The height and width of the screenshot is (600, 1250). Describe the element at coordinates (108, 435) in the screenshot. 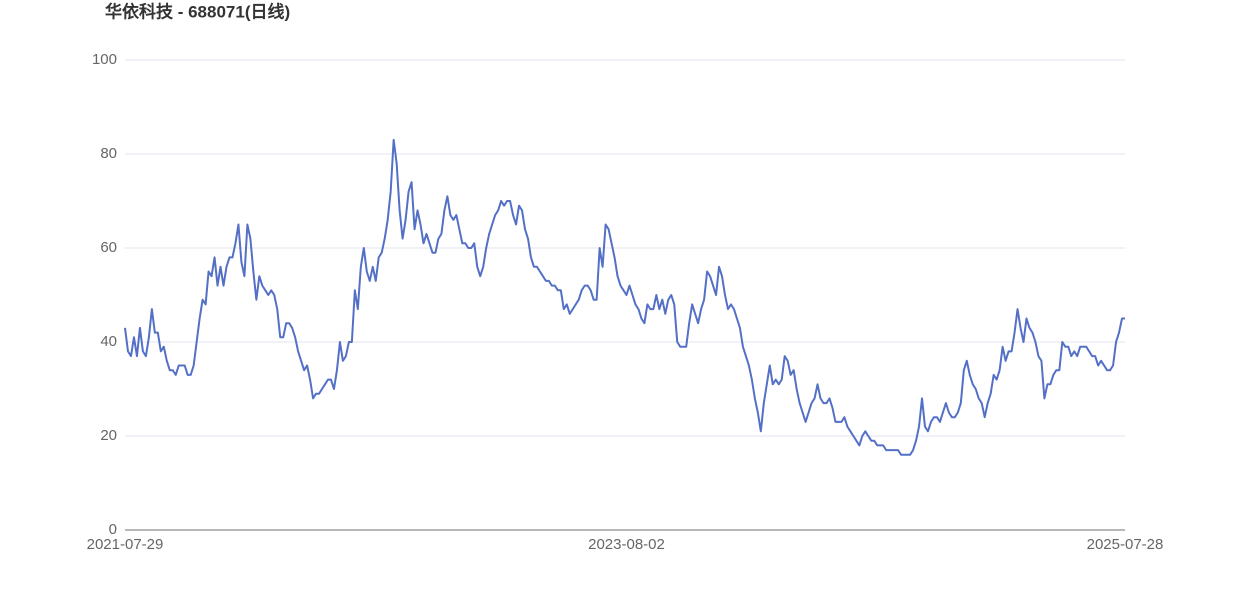

I see `y-tick-label: 20` at that location.